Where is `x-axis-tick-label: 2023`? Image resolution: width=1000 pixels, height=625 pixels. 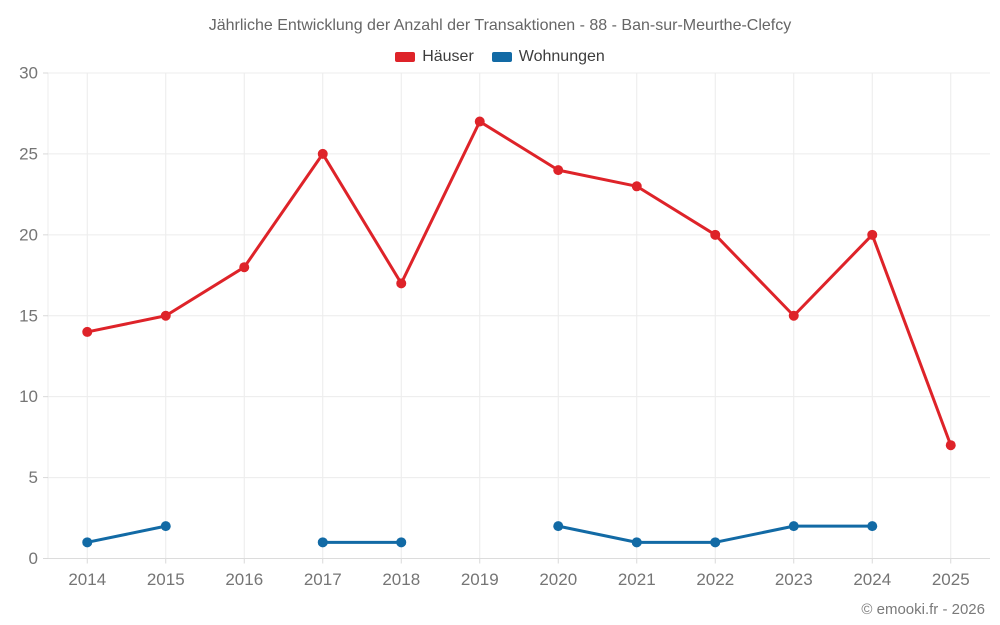 x-axis-tick-label: 2023 is located at coordinates (794, 579).